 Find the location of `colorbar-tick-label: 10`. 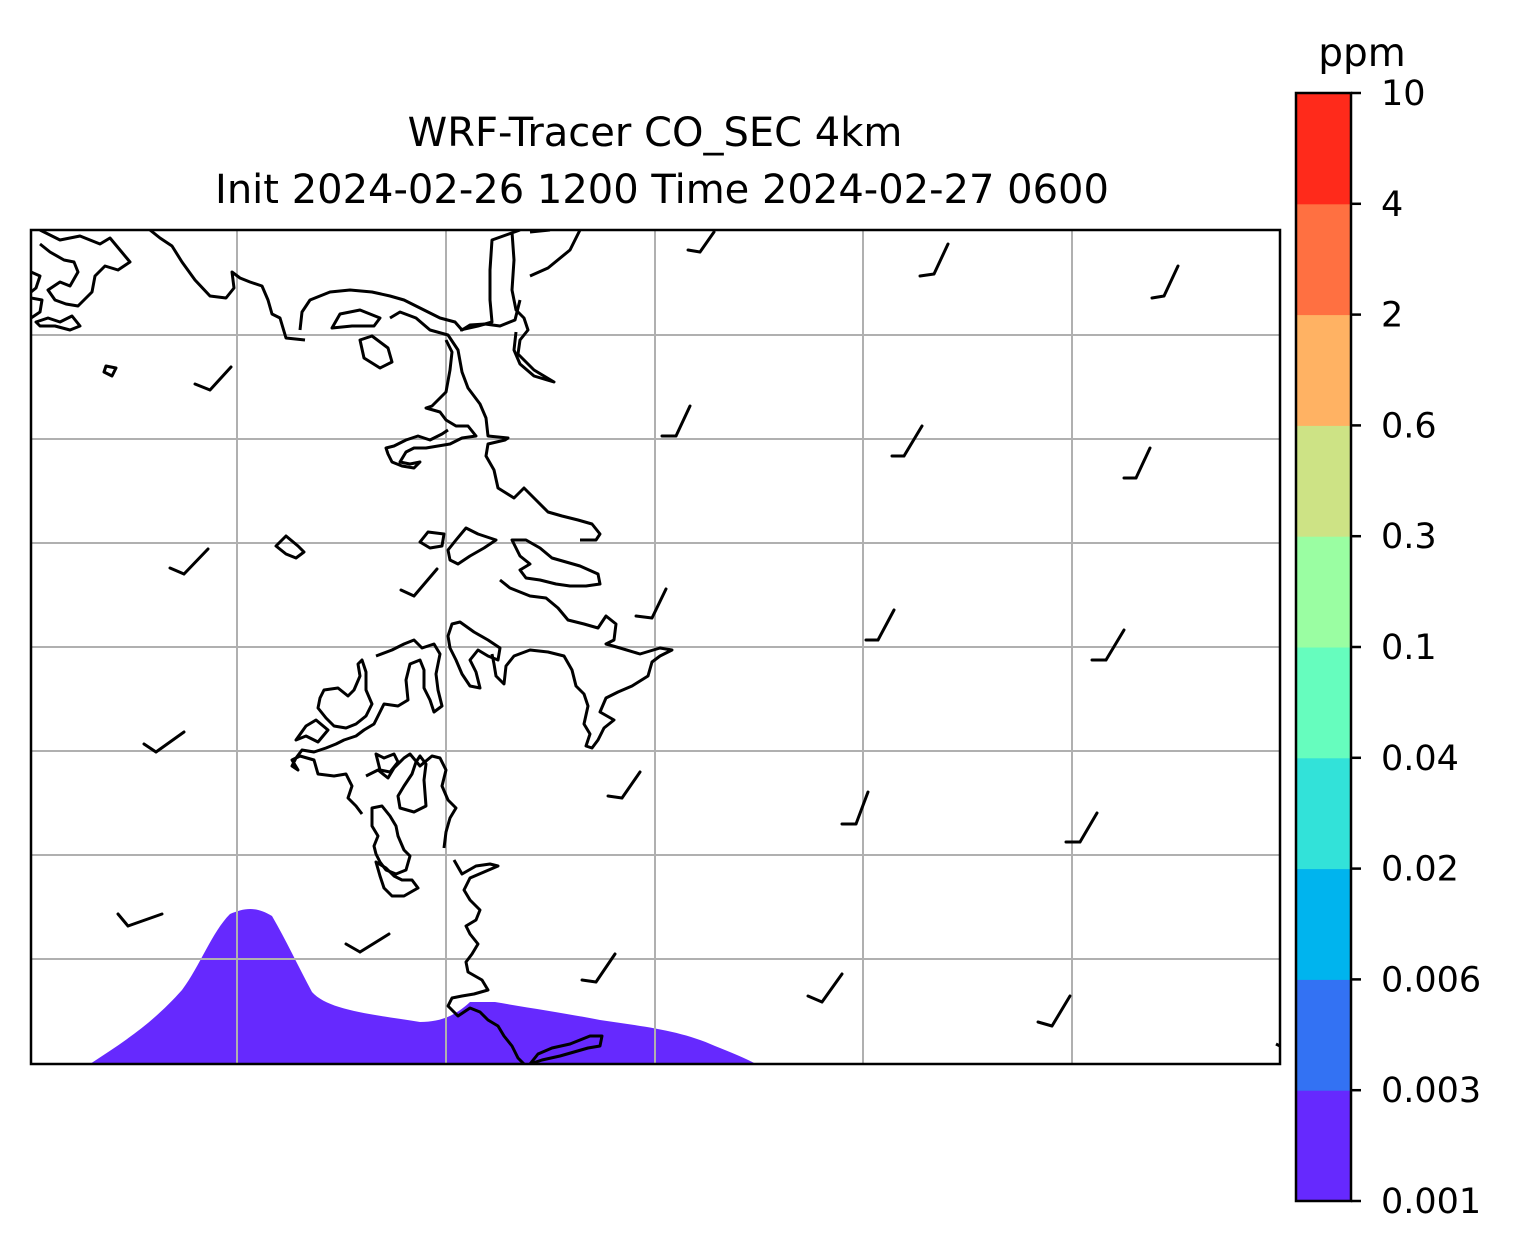

colorbar-tick-label: 10 is located at coordinates (1403, 94).